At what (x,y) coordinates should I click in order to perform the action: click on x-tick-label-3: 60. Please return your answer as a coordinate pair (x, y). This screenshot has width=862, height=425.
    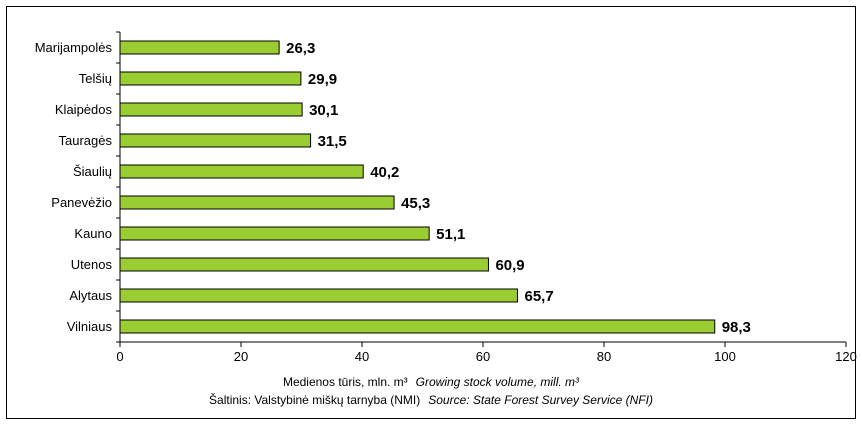
    Looking at the image, I should click on (483, 356).